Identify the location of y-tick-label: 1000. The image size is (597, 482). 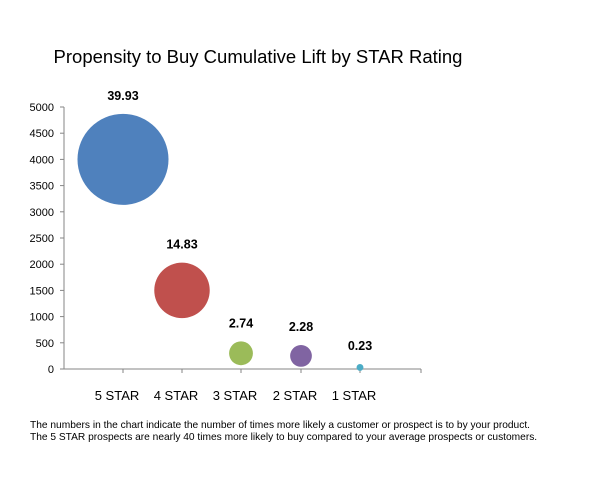
(42, 318).